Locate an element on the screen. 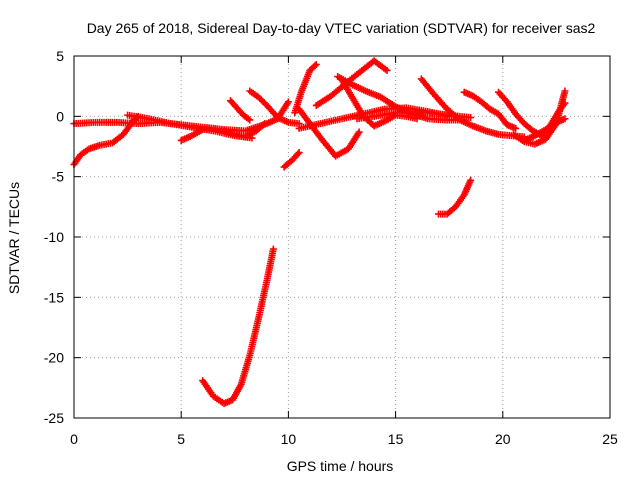 The height and width of the screenshot is (480, 640). x-tick-label: 10 is located at coordinates (289, 439).